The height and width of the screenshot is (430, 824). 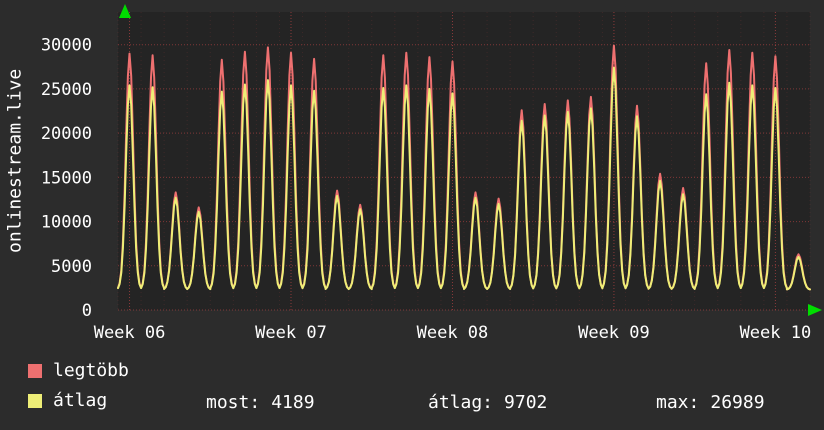 What do you see at coordinates (461, 402) in the screenshot?
I see `stat-atlag-label: átlag:` at bounding box center [461, 402].